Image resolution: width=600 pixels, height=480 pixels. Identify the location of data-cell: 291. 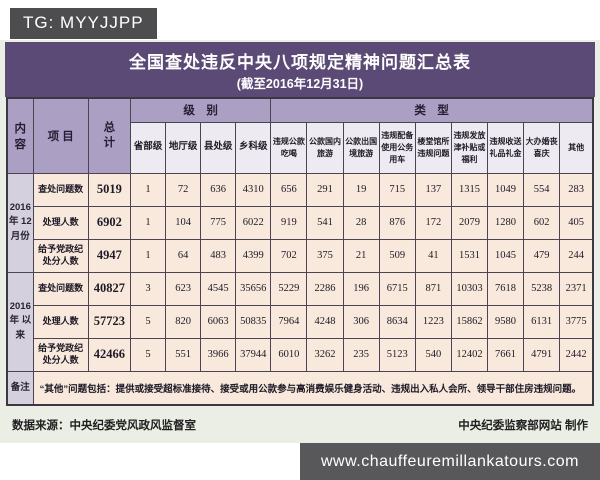
(325, 189).